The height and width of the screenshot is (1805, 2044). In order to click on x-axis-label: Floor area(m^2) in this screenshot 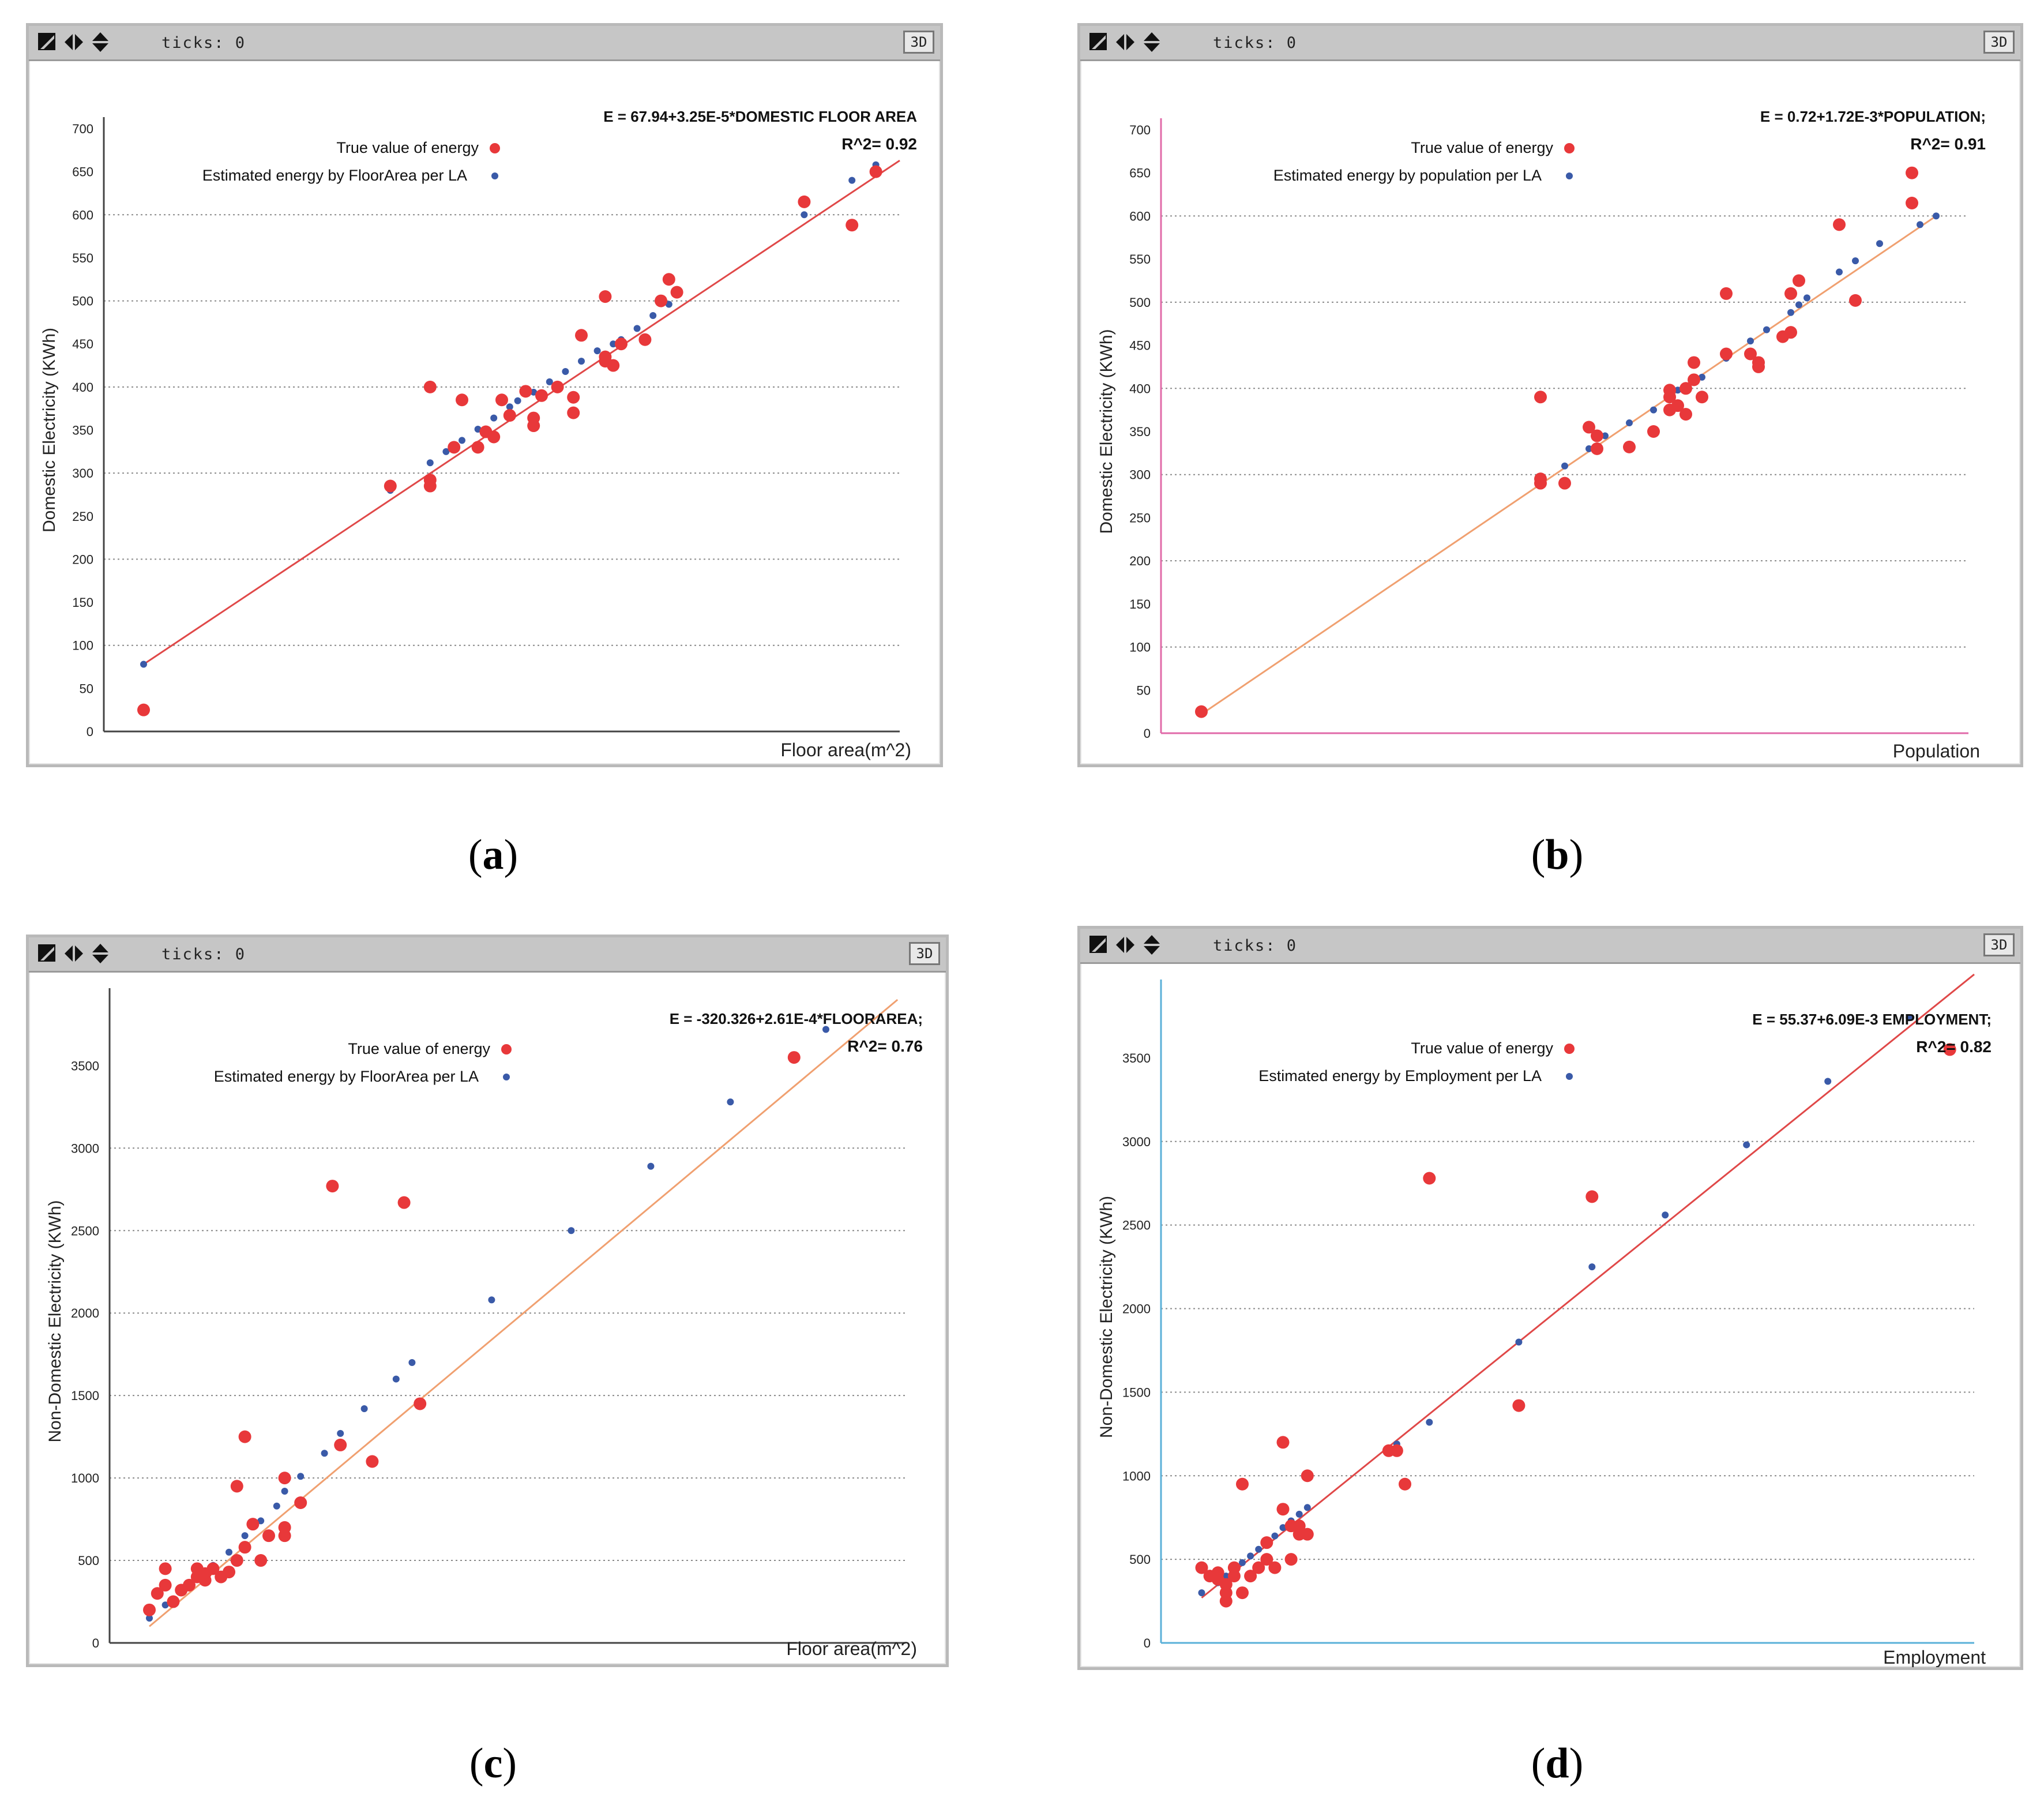, I will do `click(845, 750)`.